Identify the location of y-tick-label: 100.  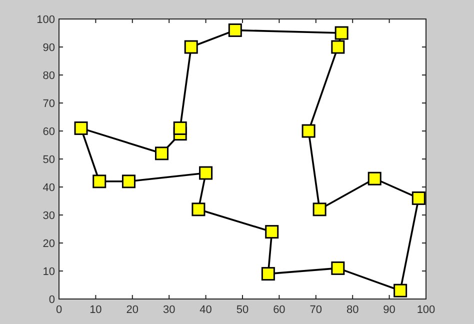
(45, 20).